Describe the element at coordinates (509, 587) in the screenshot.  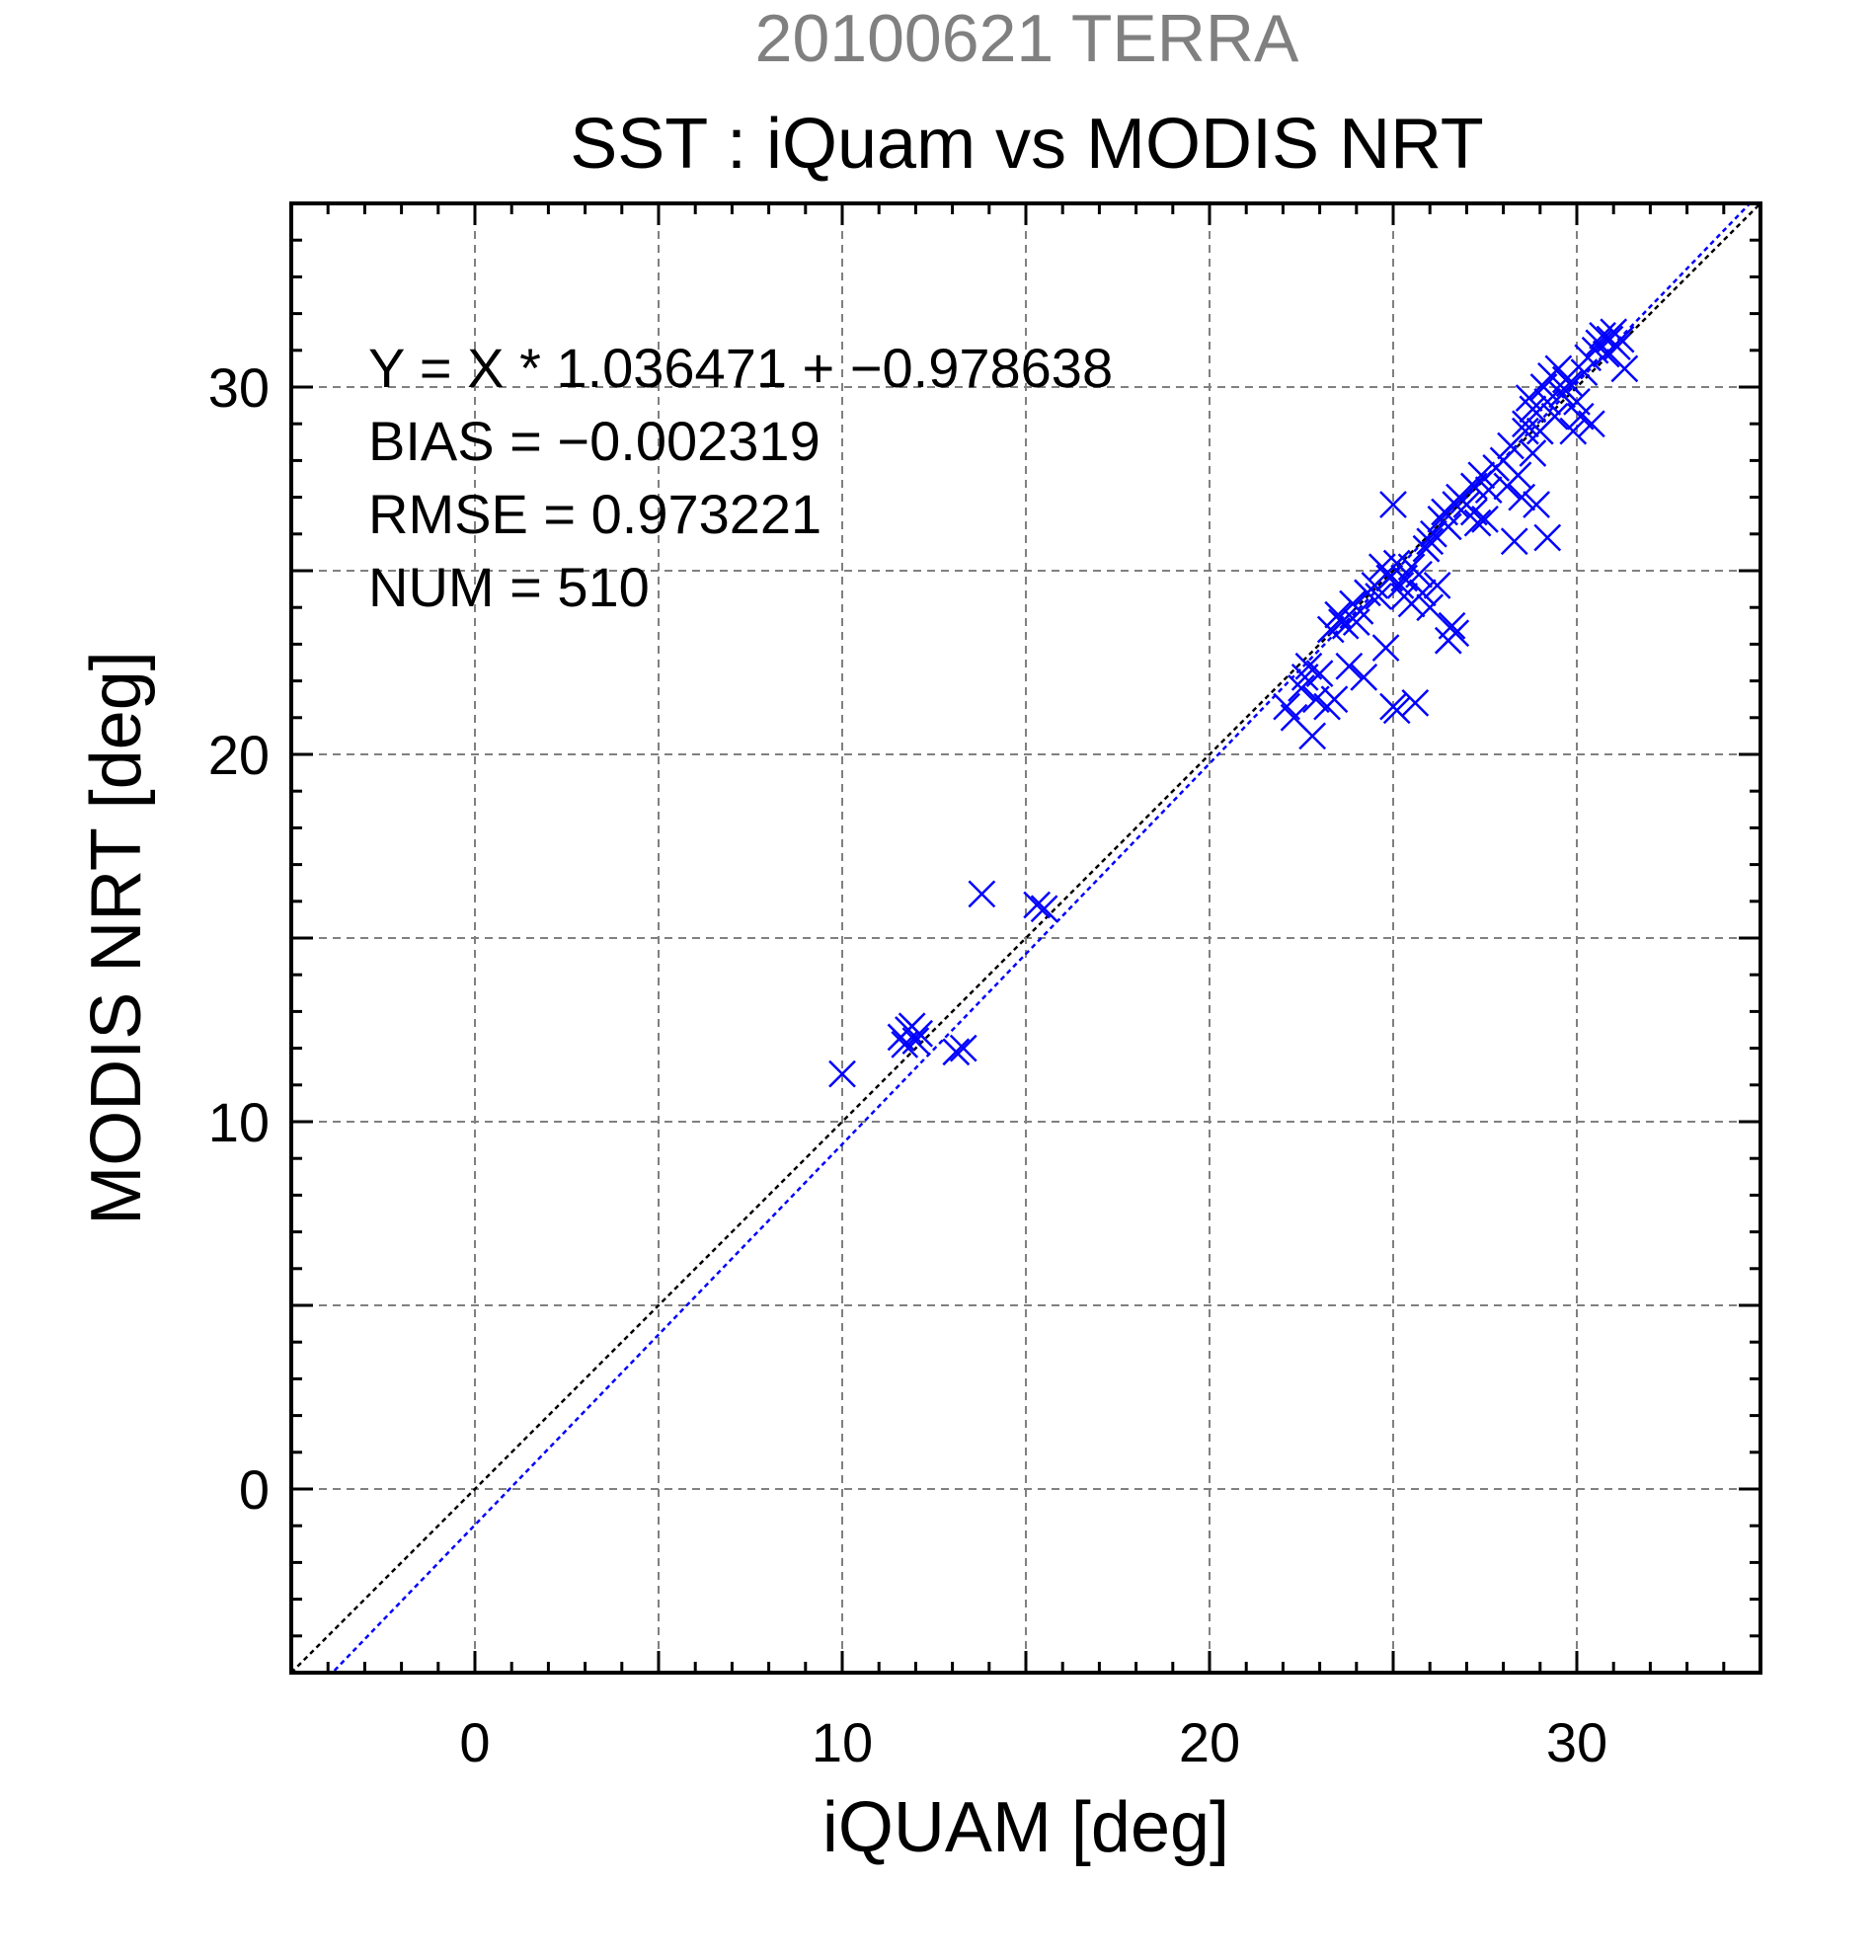
I see `stats-num: NUM = 510` at that location.